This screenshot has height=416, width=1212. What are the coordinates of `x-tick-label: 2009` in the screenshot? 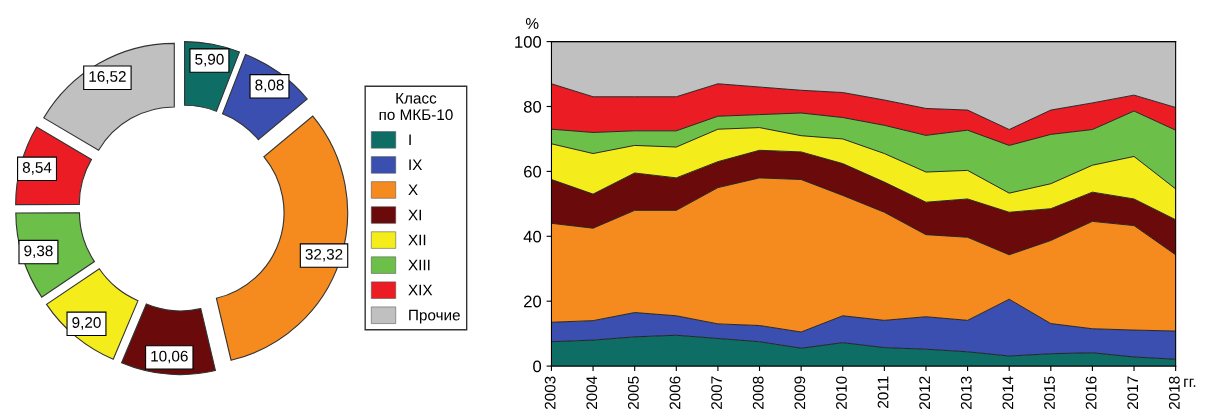 It's located at (800, 393).